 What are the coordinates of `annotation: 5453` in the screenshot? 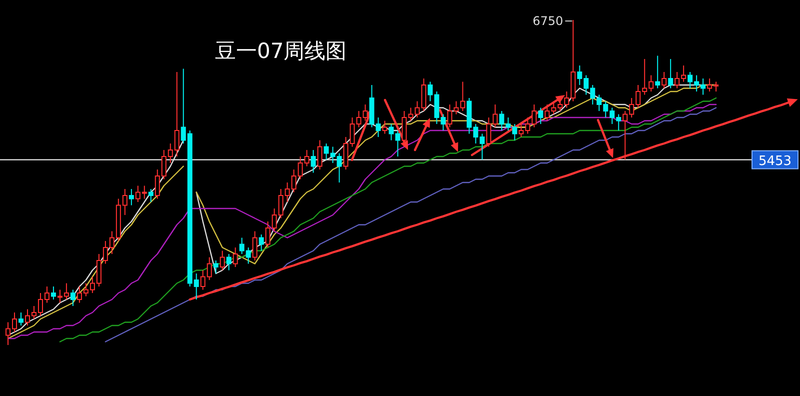 It's located at (775, 161).